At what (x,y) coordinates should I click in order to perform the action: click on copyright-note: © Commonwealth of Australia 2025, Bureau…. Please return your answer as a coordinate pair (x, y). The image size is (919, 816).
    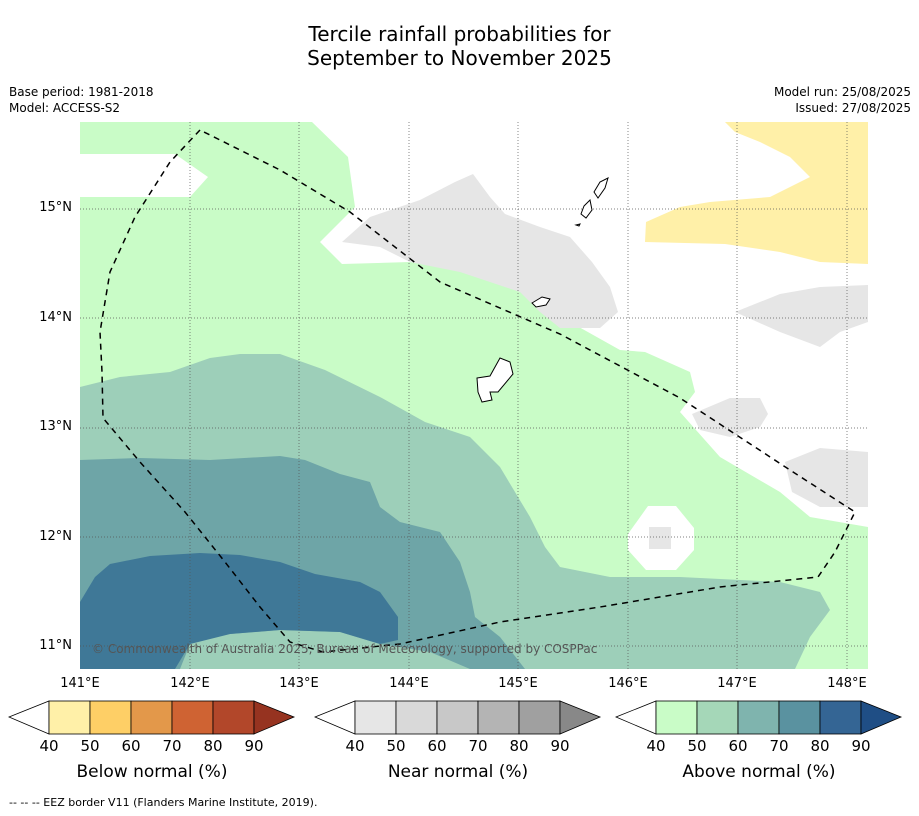
    Looking at the image, I should click on (345, 649).